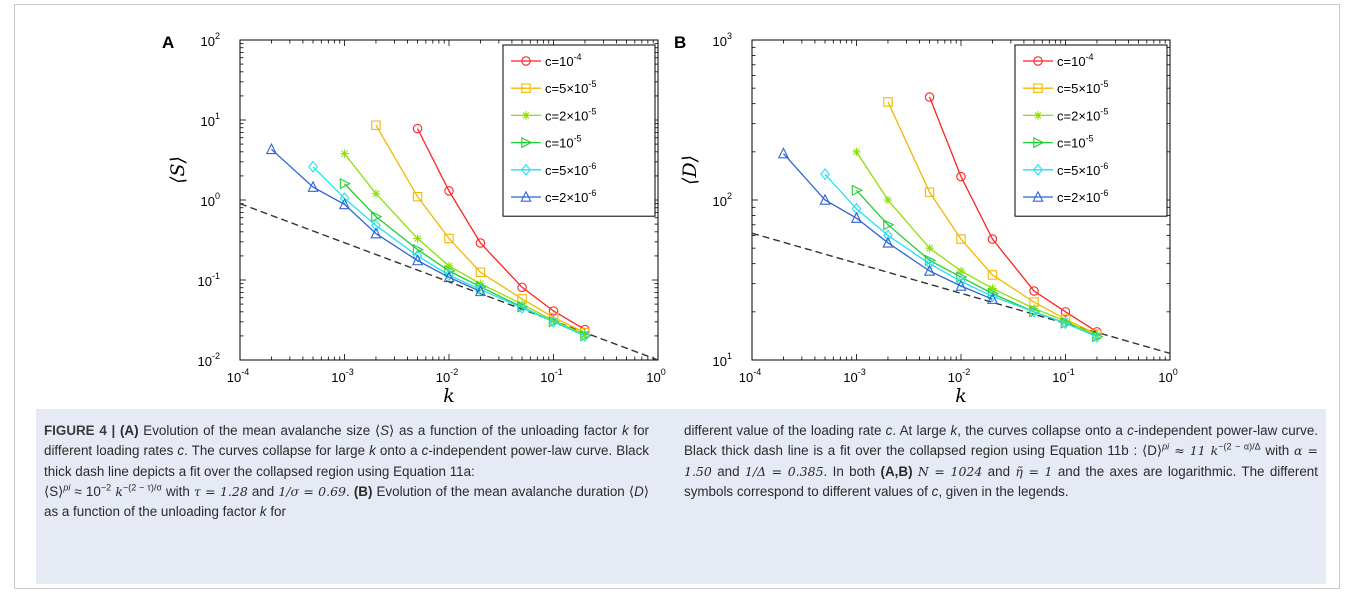  Describe the element at coordinates (961, 396) in the screenshot. I see `x-axis-label: k` at that location.